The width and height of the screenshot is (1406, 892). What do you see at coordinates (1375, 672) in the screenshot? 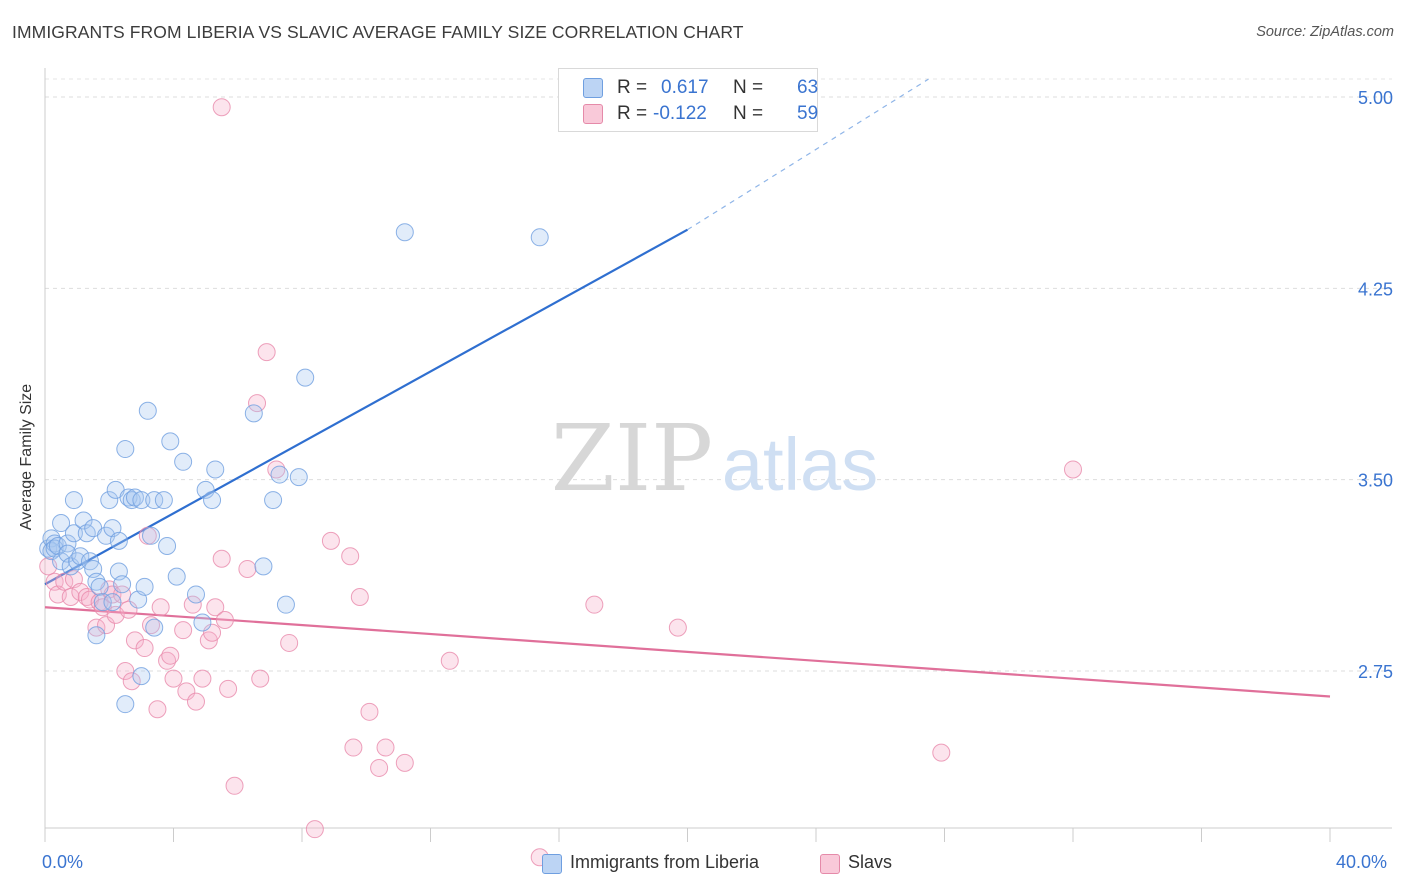
I see `y-tick-label: 2.75` at bounding box center [1375, 672].